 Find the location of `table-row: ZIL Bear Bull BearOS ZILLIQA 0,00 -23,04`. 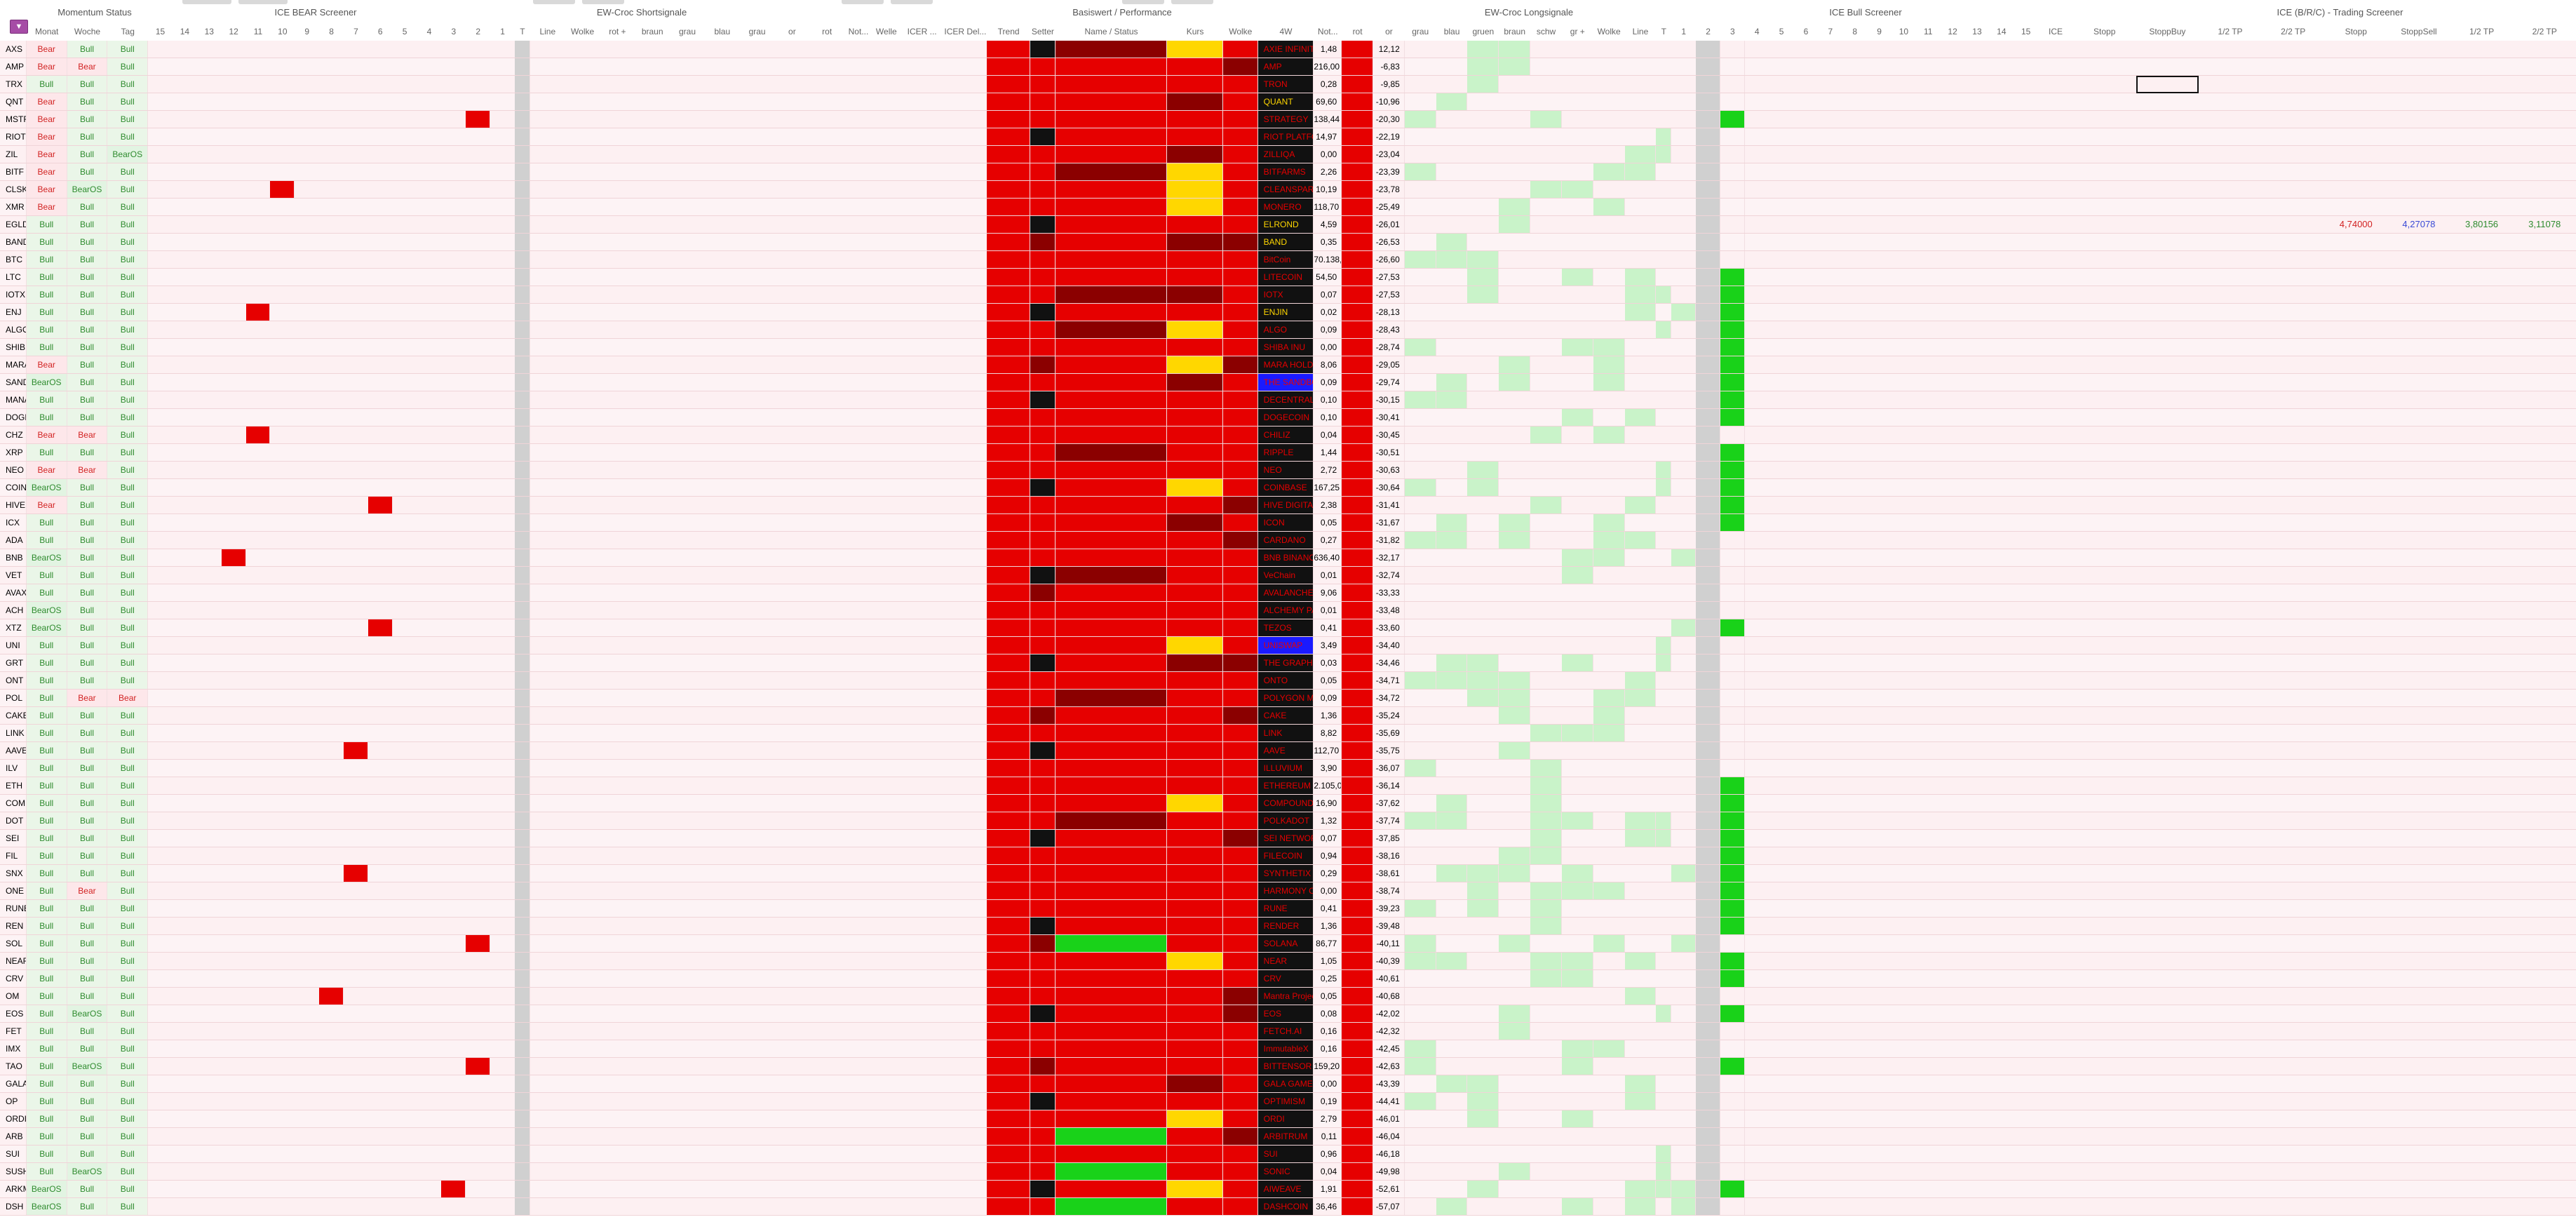

table-row: ZIL Bear Bull BearOS ZILLIQA 0,00 -23,04 is located at coordinates (1288, 154).